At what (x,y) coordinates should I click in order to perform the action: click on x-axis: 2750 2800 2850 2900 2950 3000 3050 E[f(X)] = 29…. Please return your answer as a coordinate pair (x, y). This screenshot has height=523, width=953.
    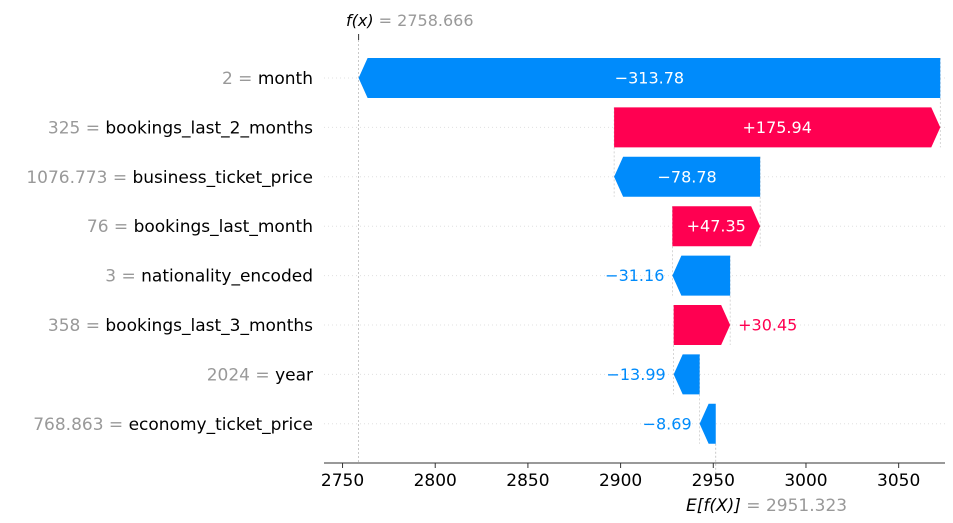
    Looking at the image, I should click on (633, 489).